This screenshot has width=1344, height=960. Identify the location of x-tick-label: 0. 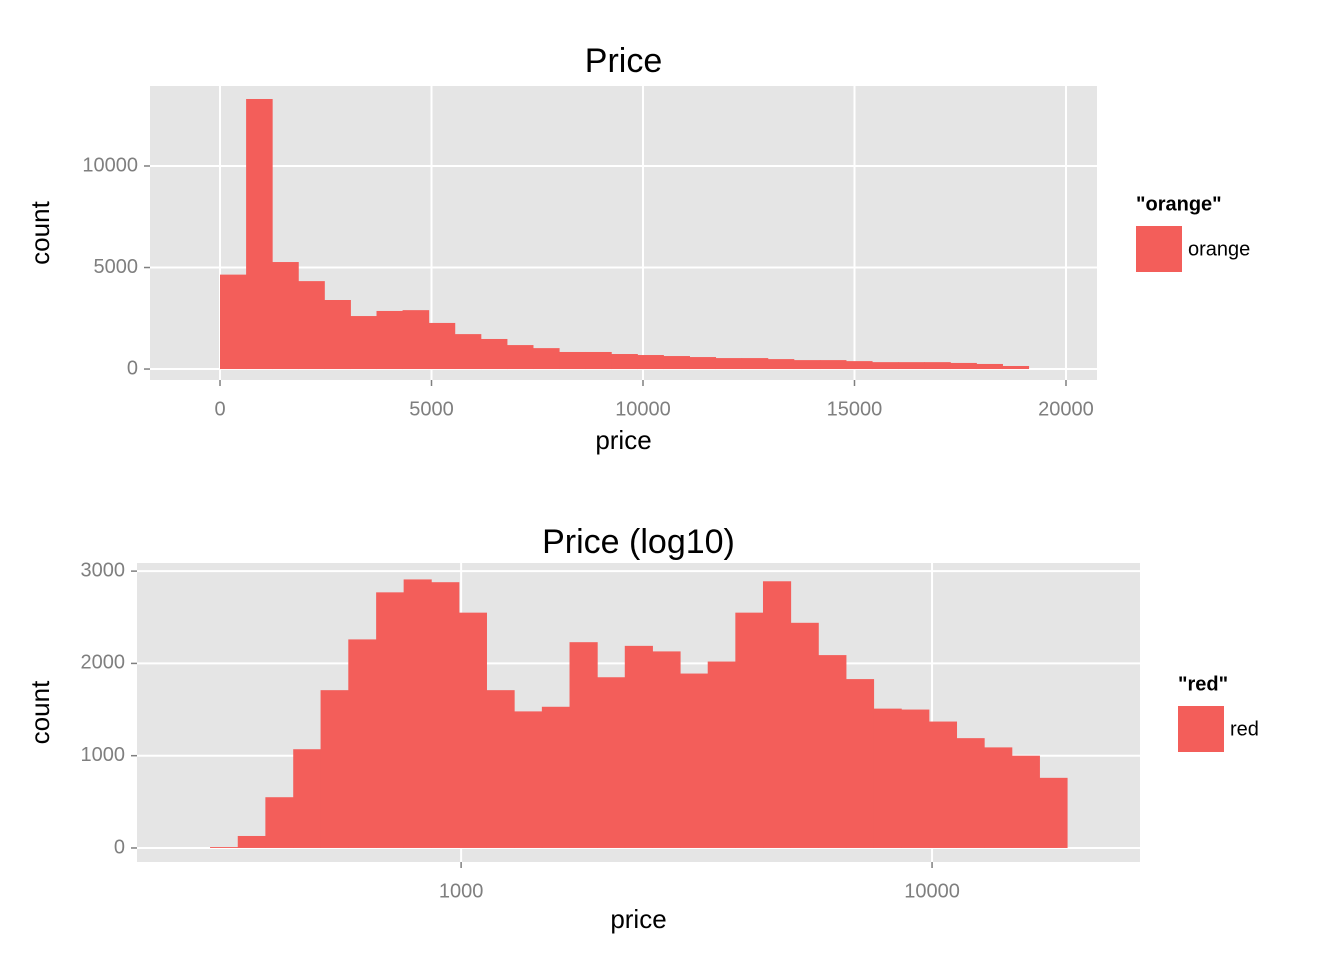
(219, 409).